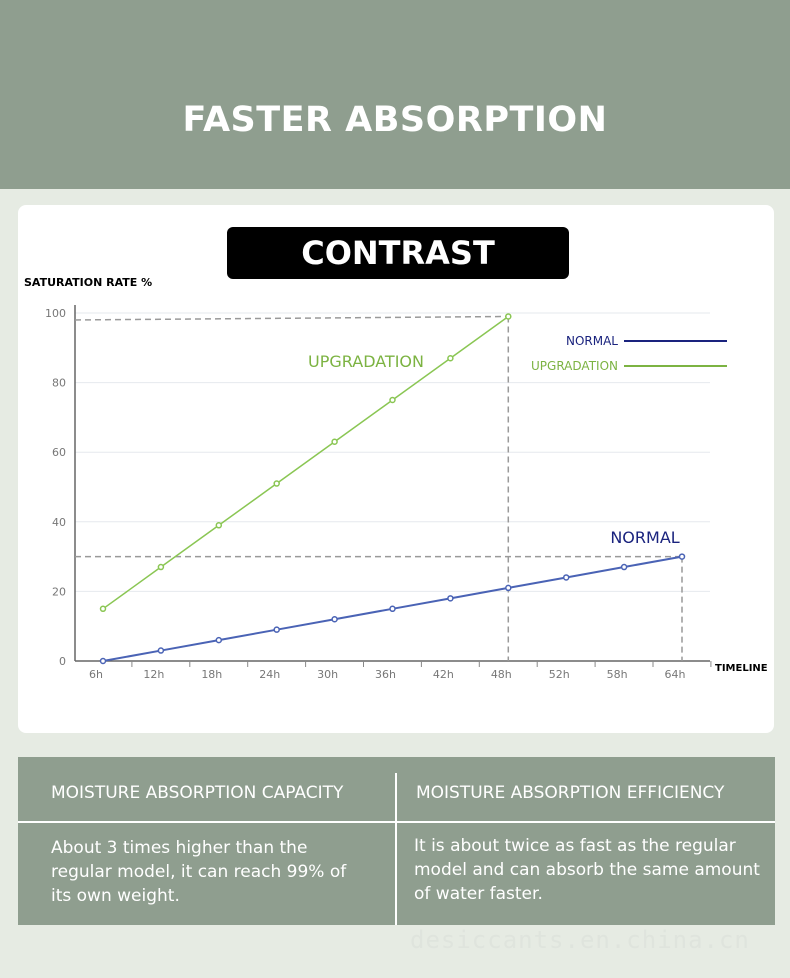  Describe the element at coordinates (501, 674) in the screenshot. I see `x-tick-label: 48h` at that location.